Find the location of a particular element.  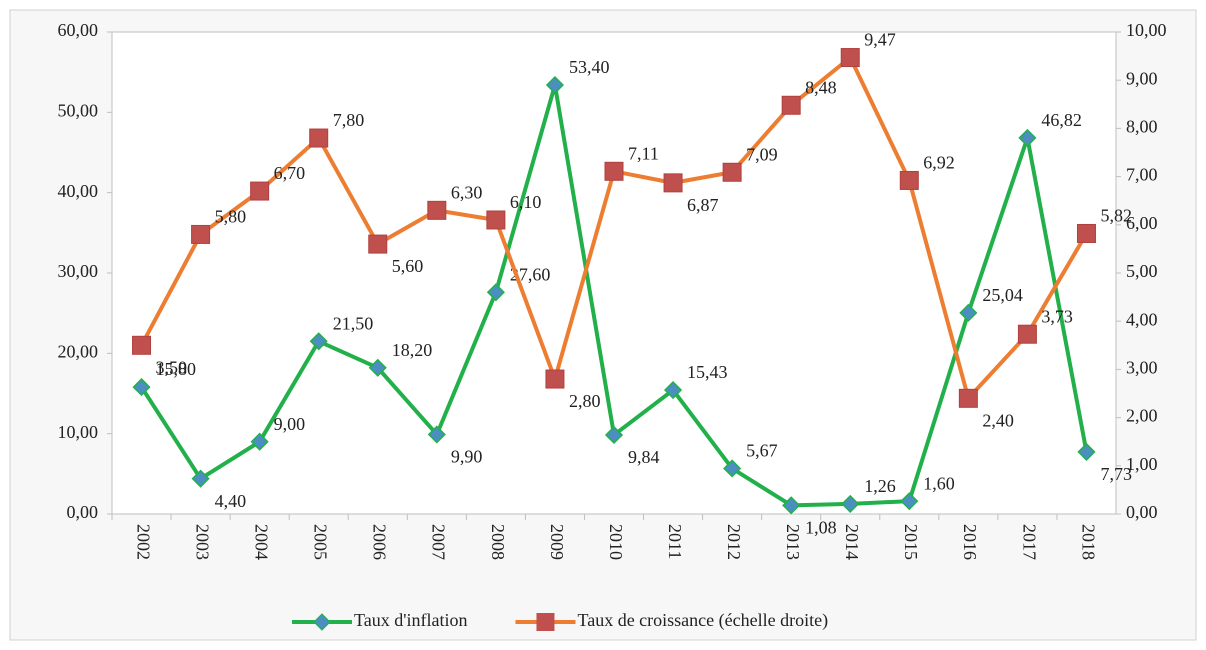

data-label: 9,84 is located at coordinates (644, 457).